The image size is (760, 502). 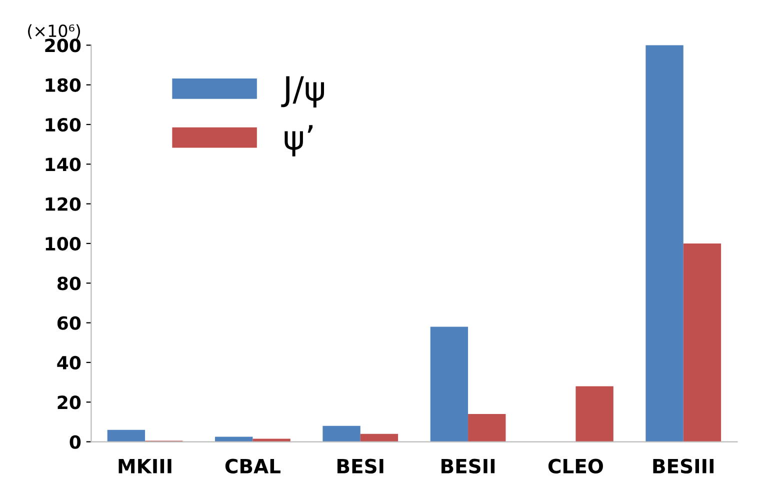 What do you see at coordinates (54, 32) in the screenshot?
I see `y-axis-title: (×10⁶)` at bounding box center [54, 32].